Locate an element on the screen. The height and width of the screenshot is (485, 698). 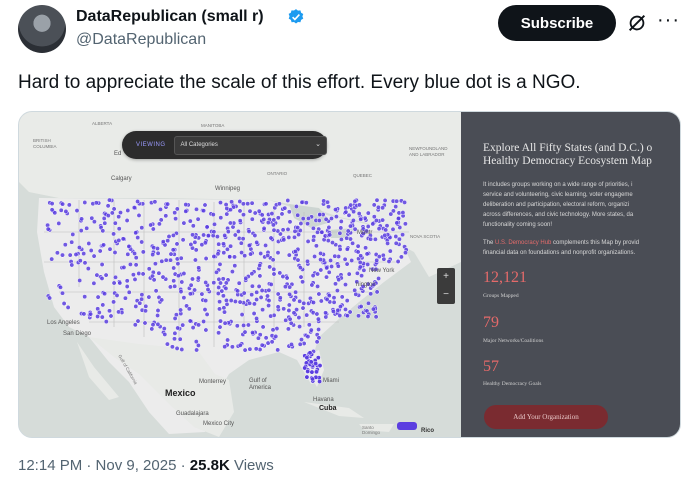
add-organization-button: Add Your Organization is located at coordinates (546, 417).